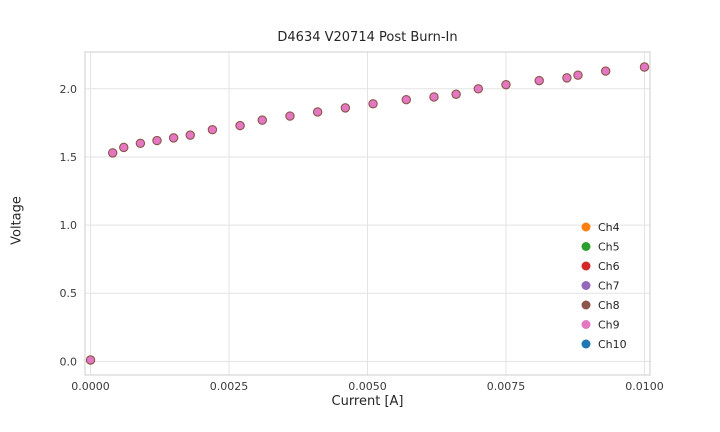 The width and height of the screenshot is (720, 432). I want to click on y-tick-label: 1.5, so click(69, 157).